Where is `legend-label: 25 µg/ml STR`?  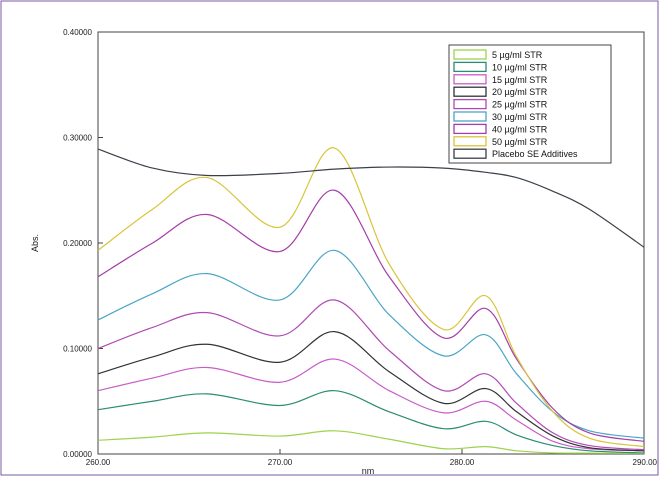 legend-label: 25 µg/ml STR is located at coordinates (520, 105).